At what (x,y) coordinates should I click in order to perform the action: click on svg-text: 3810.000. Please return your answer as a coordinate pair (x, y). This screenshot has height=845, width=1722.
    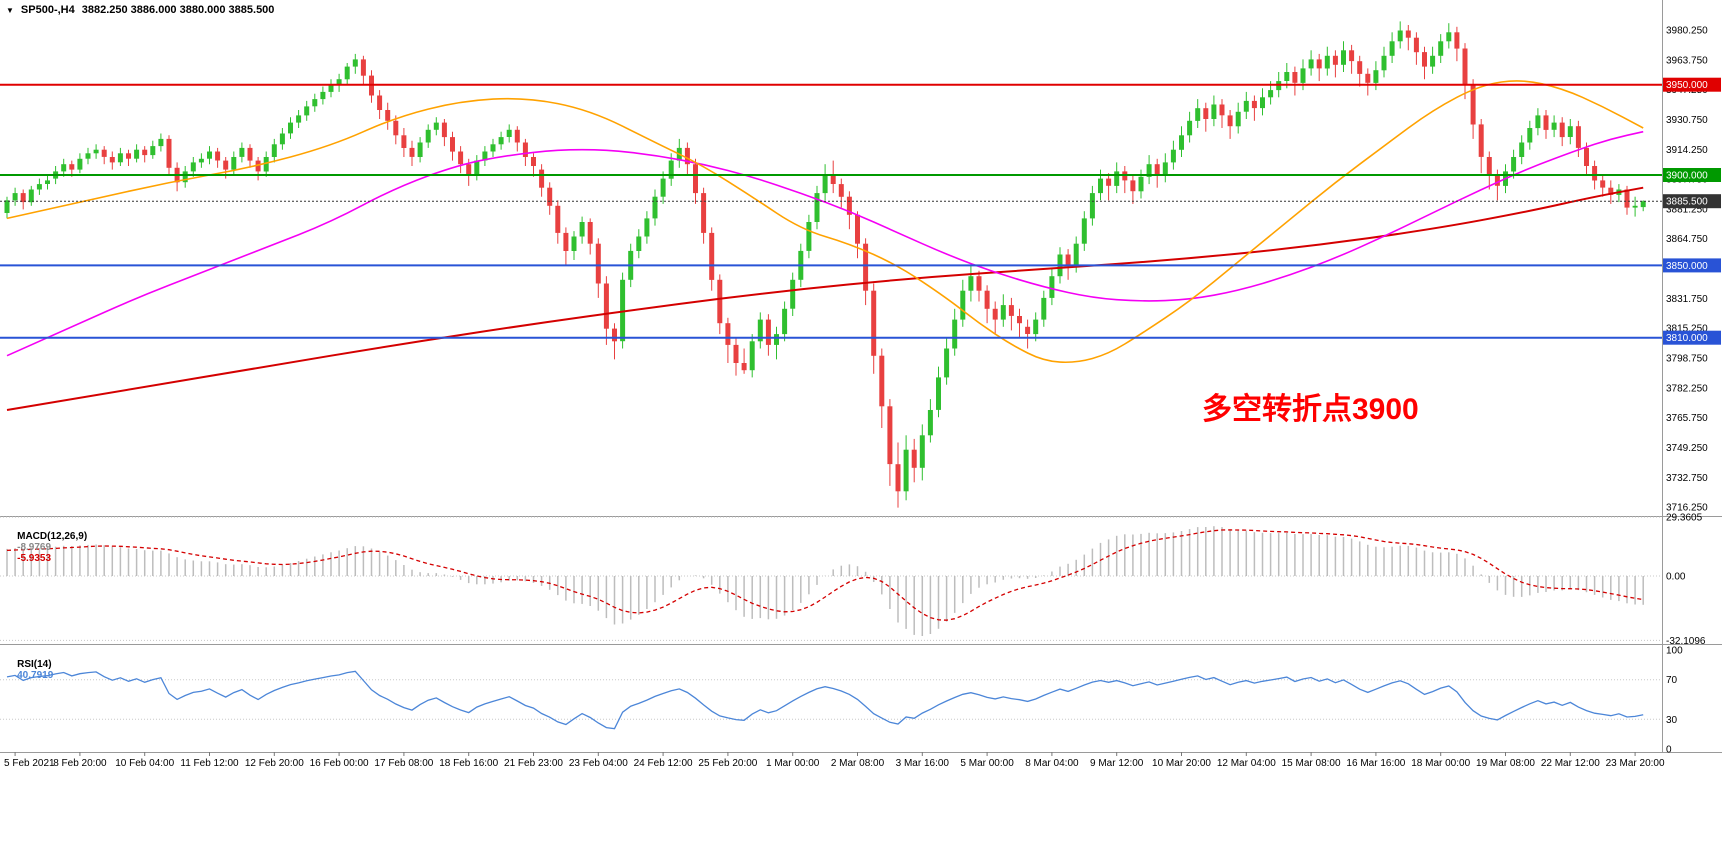
    Looking at the image, I should click on (1687, 338).